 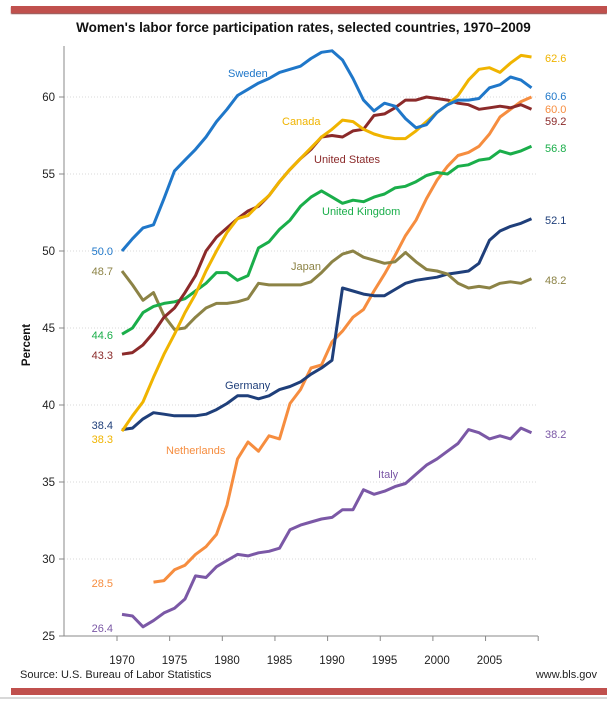 I want to click on series-name-label: United States, so click(x=347, y=160).